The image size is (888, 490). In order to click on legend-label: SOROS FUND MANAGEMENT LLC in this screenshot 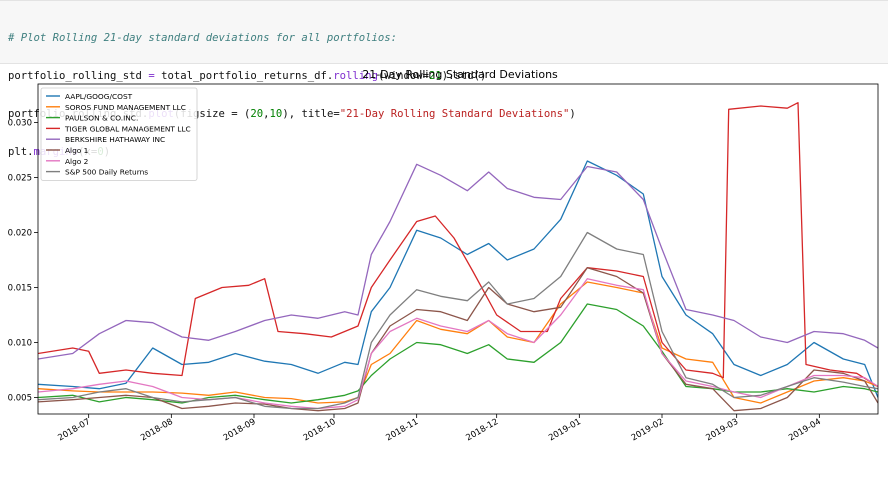, I will do `click(125, 107)`.